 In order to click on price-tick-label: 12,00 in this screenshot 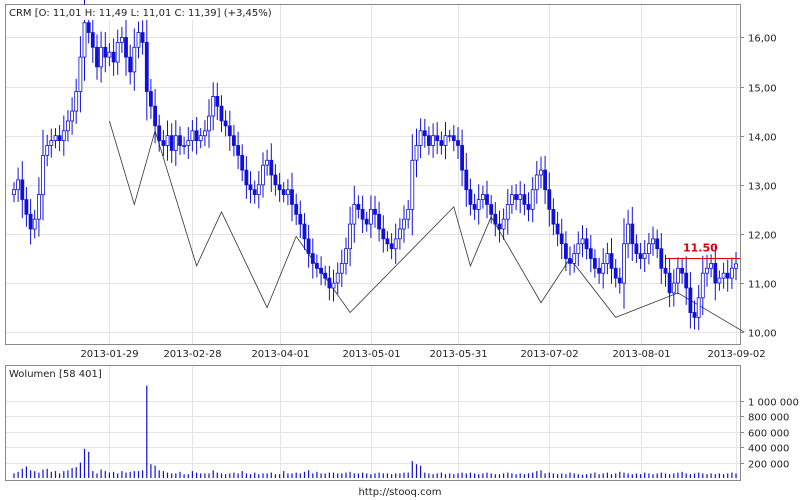, I will do `click(762, 236)`.